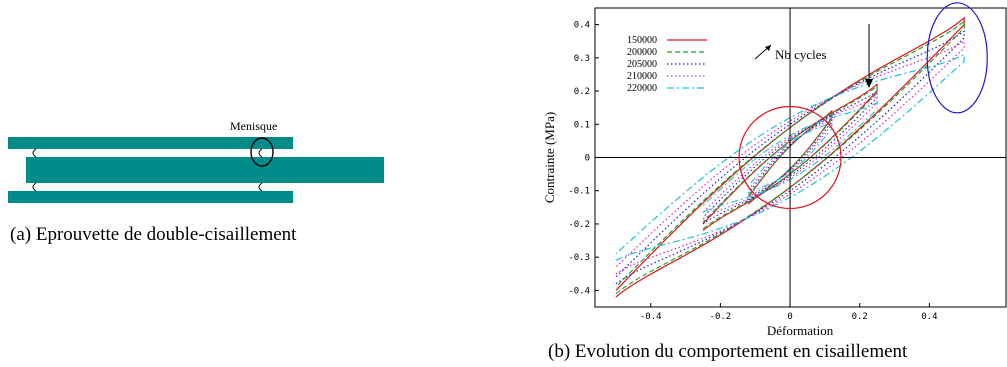 This screenshot has height=367, width=1007. I want to click on meniscus-right-bottom, so click(260, 187).